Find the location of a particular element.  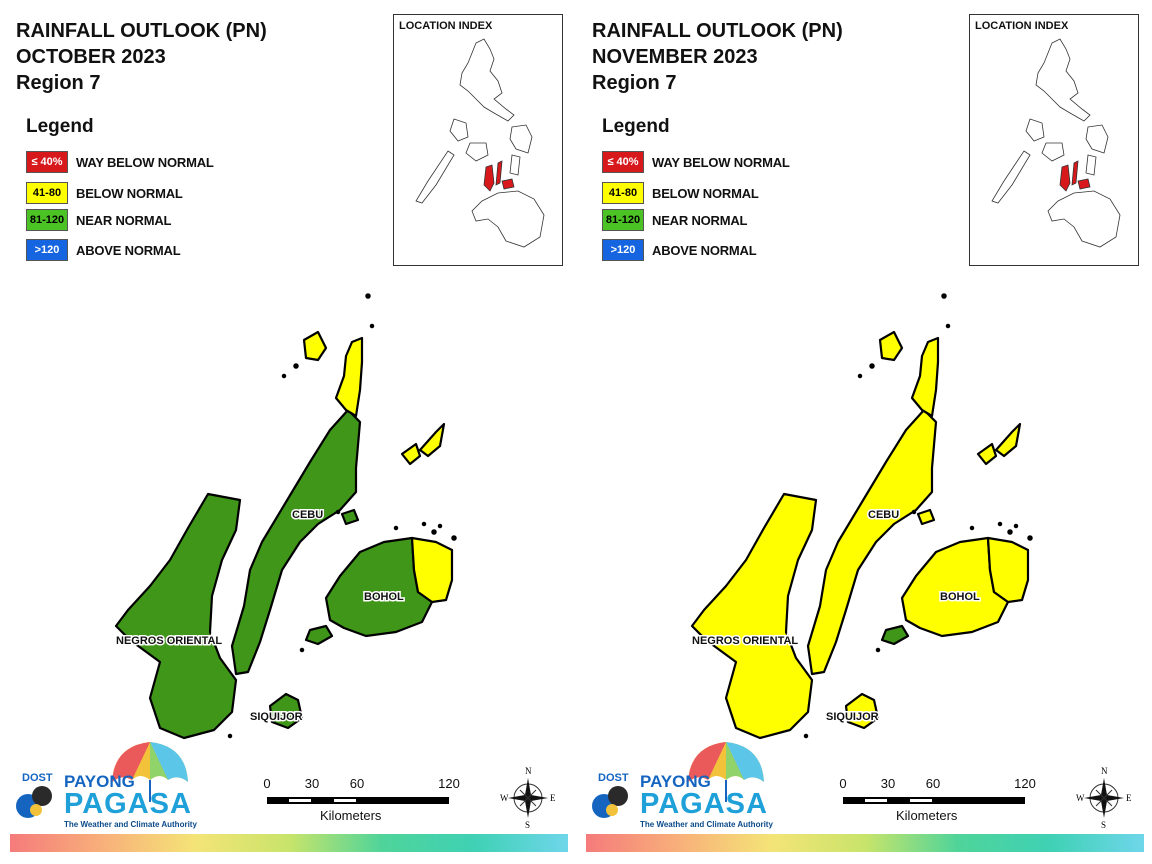

siquijor-province is located at coordinates (286, 711).